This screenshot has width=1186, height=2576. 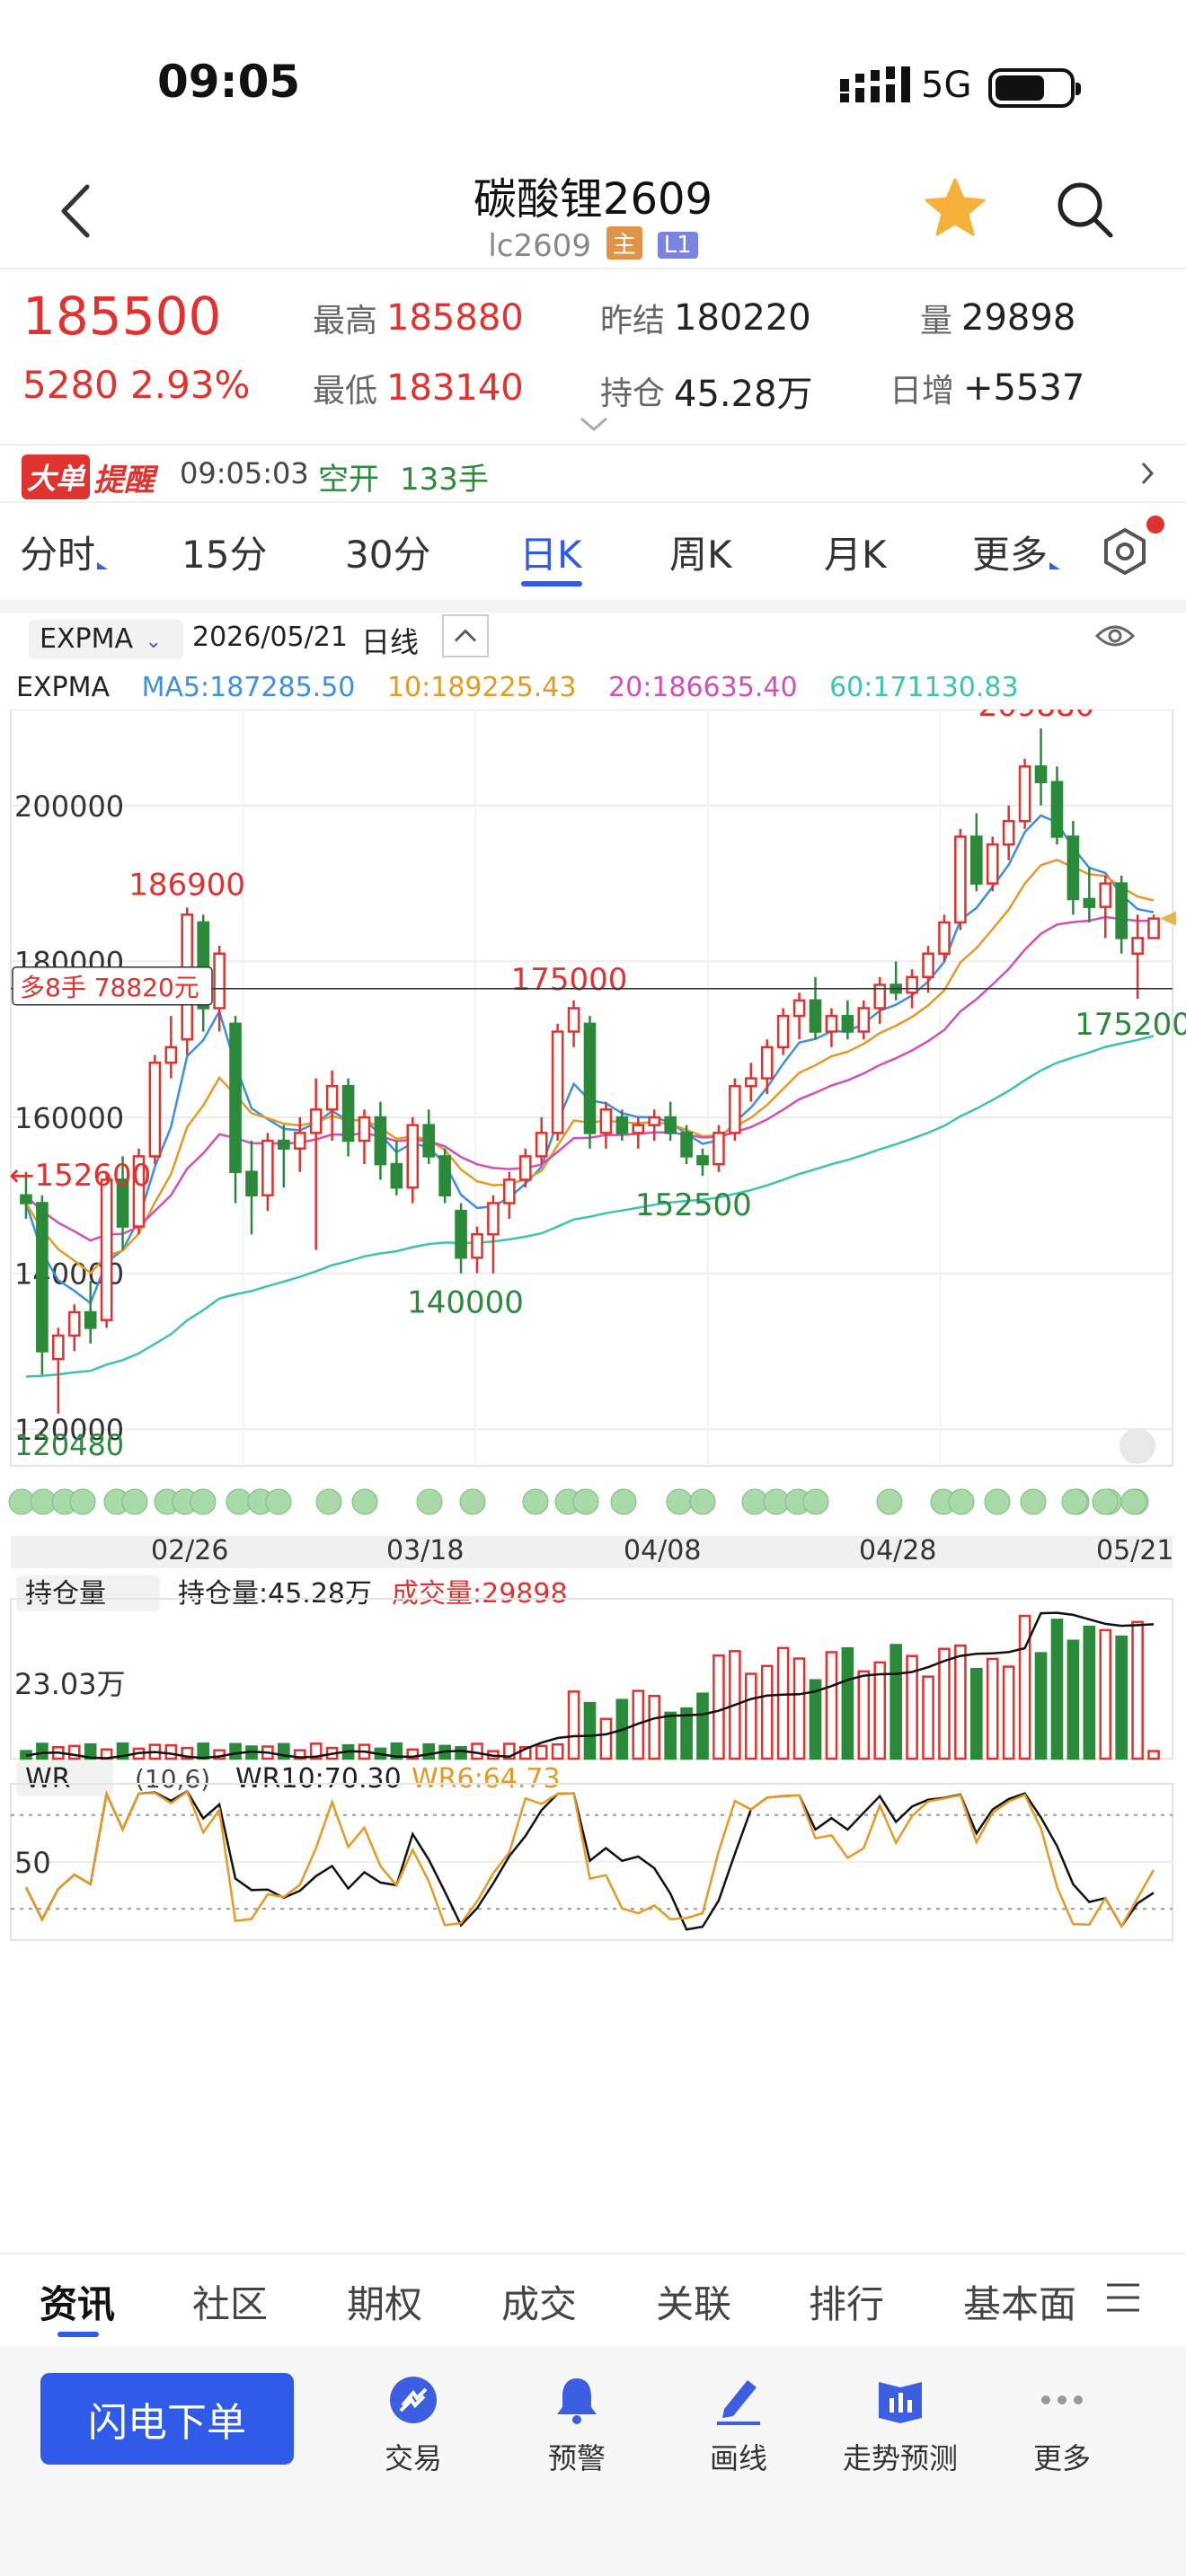 What do you see at coordinates (465, 635) in the screenshot?
I see `collapse-button` at bounding box center [465, 635].